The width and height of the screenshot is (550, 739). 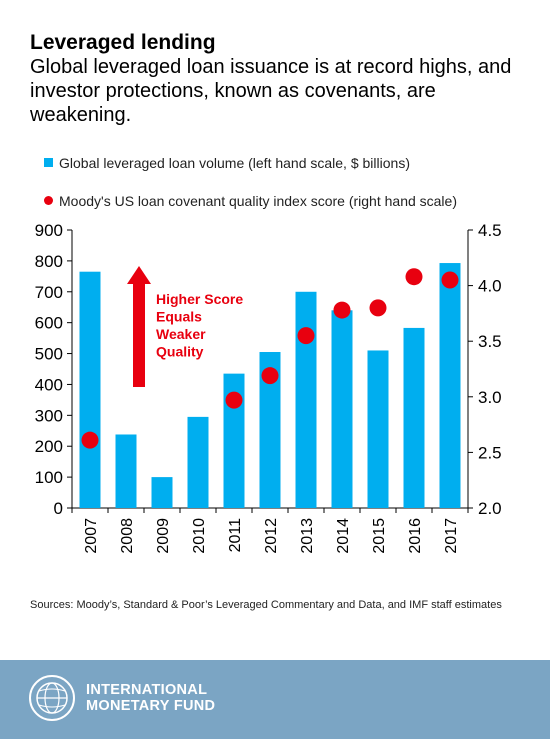 What do you see at coordinates (235, 535) in the screenshot?
I see `x-tick-label: 2011` at bounding box center [235, 535].